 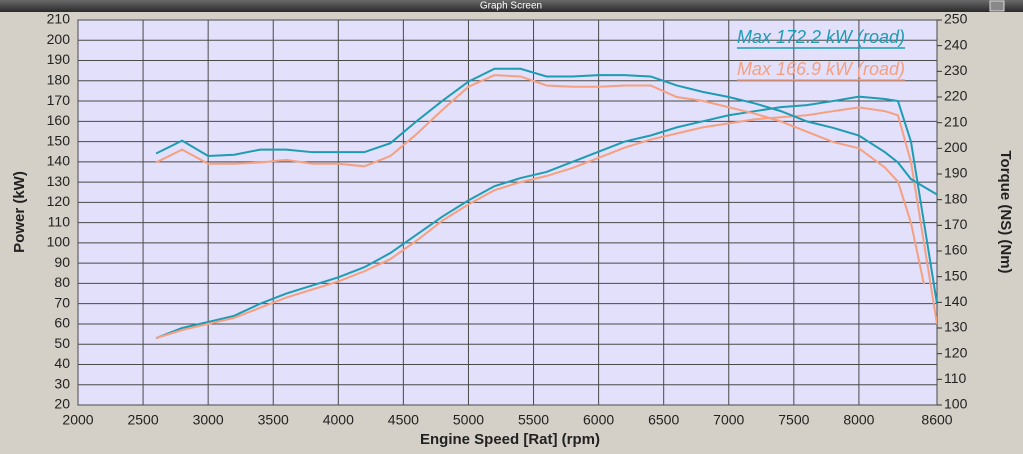 What do you see at coordinates (728, 420) in the screenshot?
I see `x-tick-label: 7000` at bounding box center [728, 420].